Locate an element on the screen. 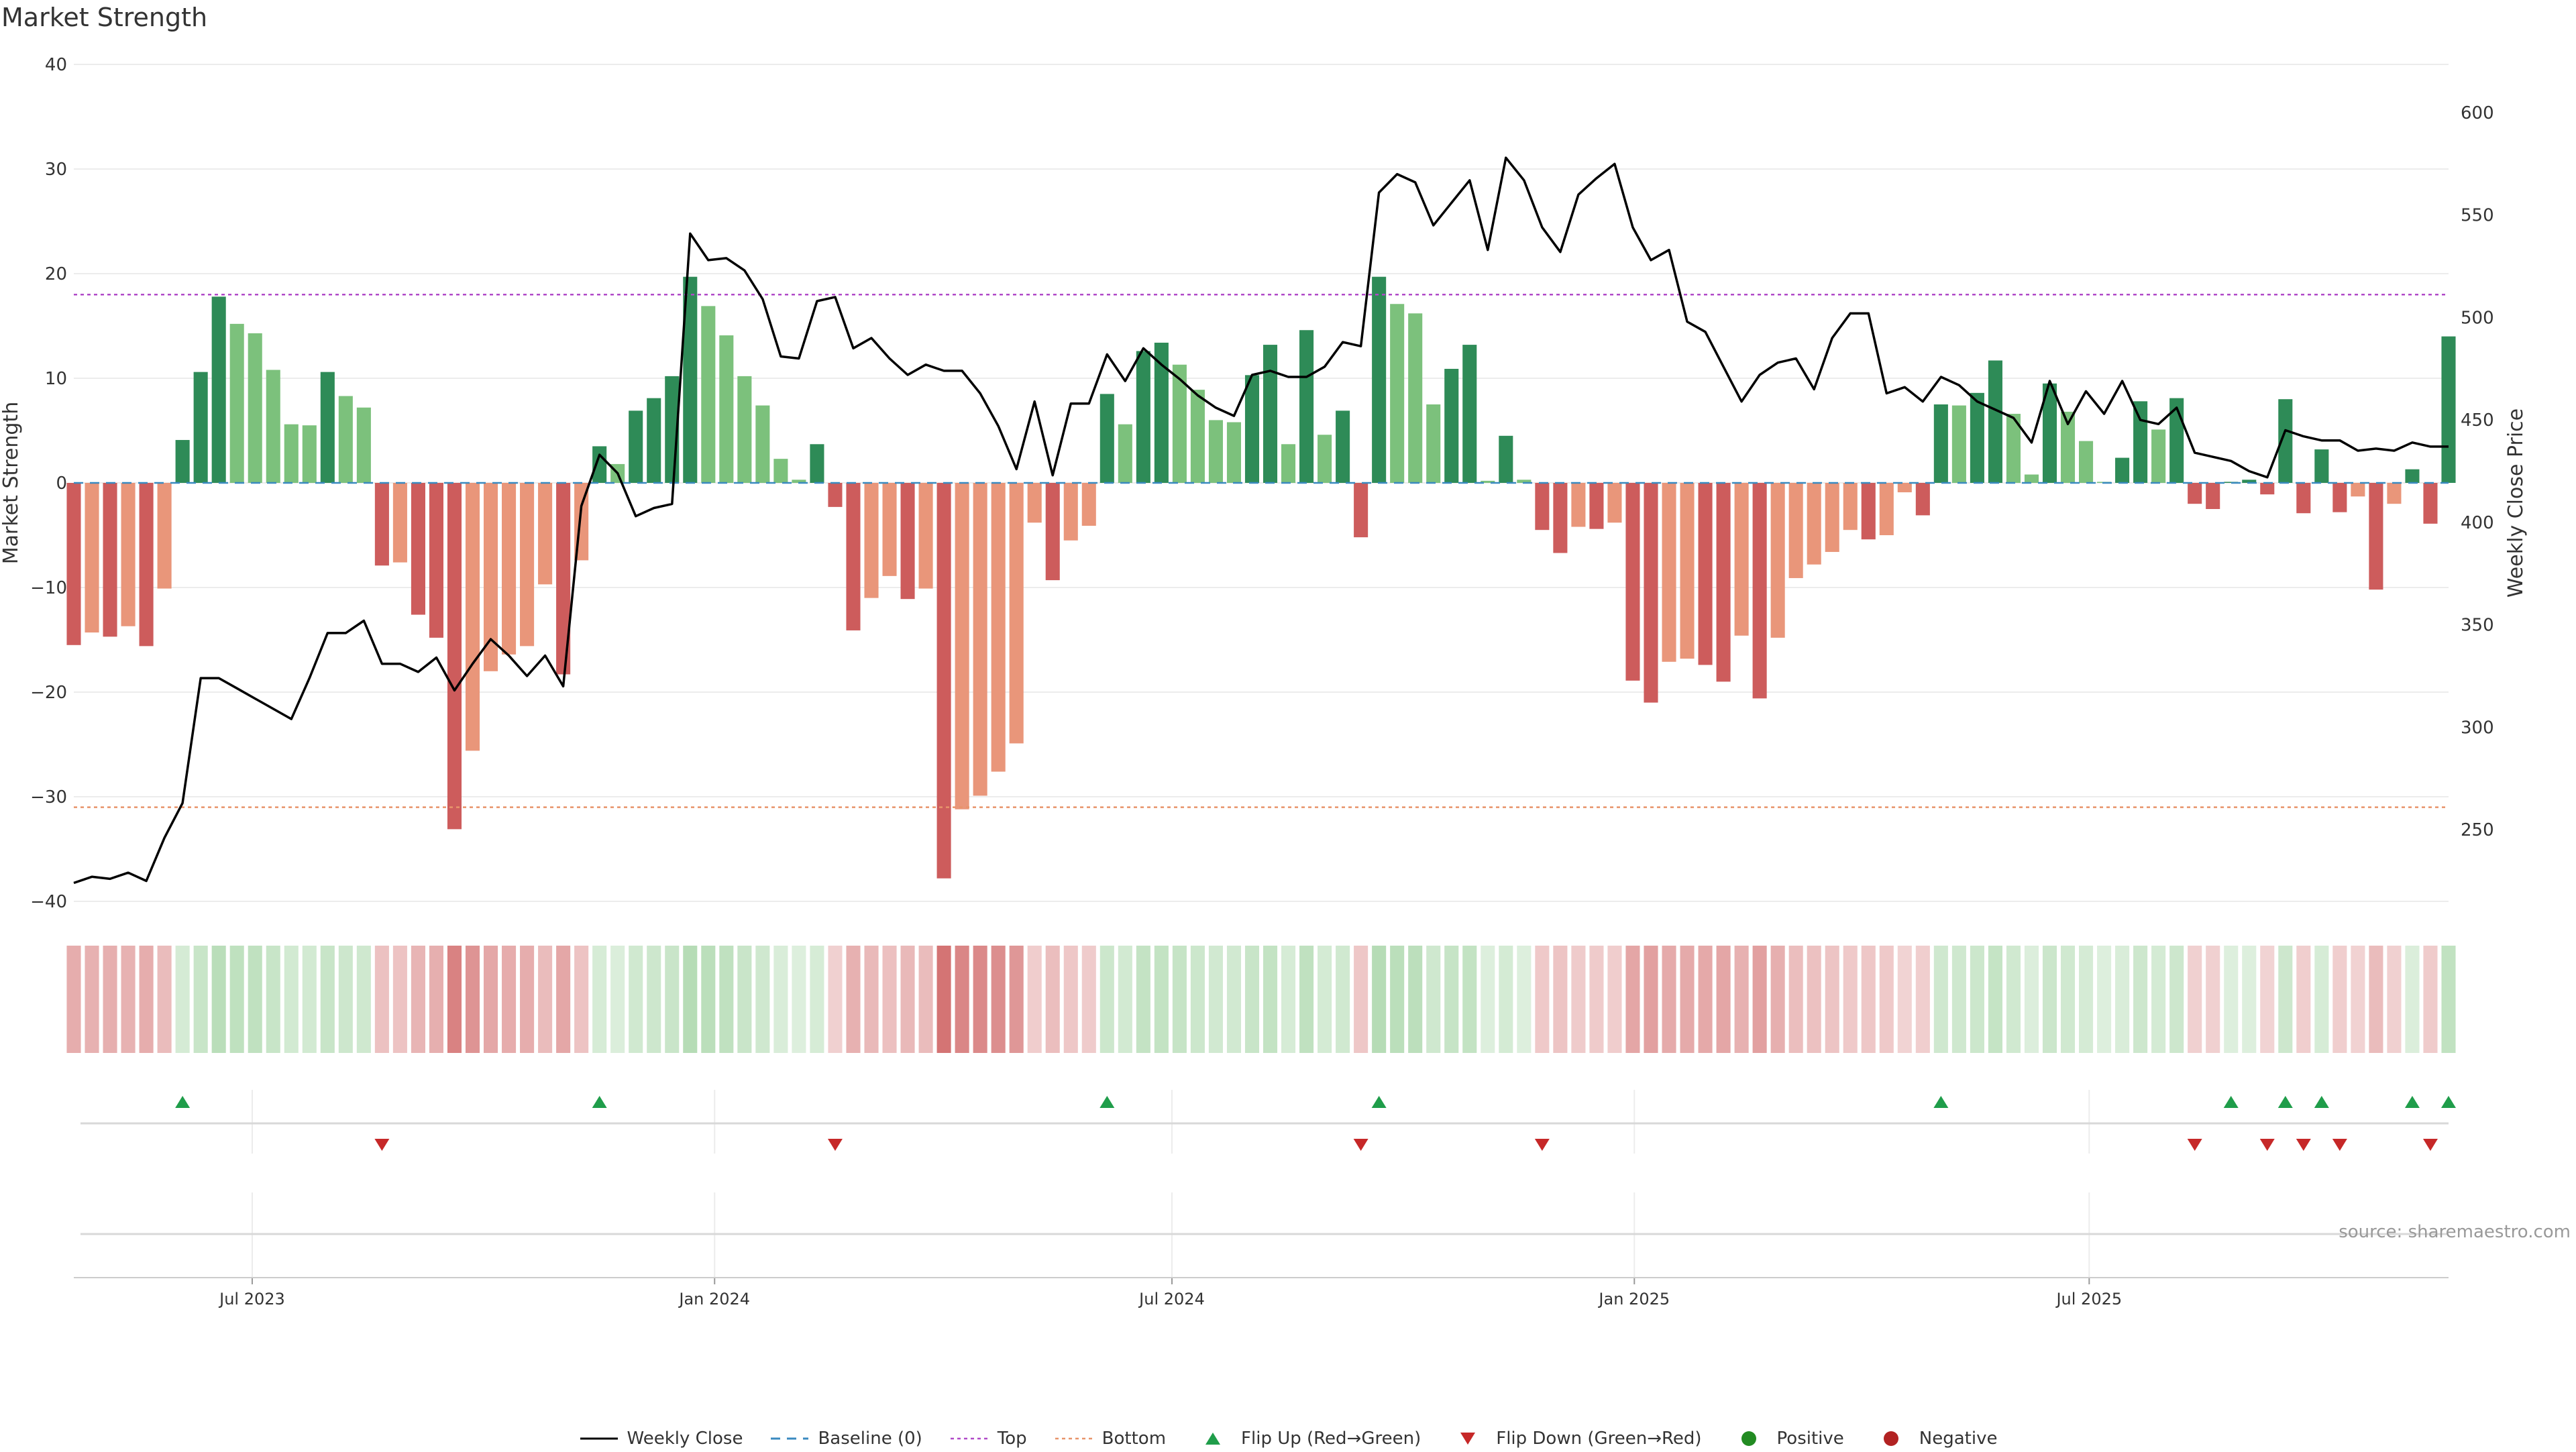 This screenshot has height=1452, width=2576. legend-swatch-flip_down is located at coordinates (1468, 1439).